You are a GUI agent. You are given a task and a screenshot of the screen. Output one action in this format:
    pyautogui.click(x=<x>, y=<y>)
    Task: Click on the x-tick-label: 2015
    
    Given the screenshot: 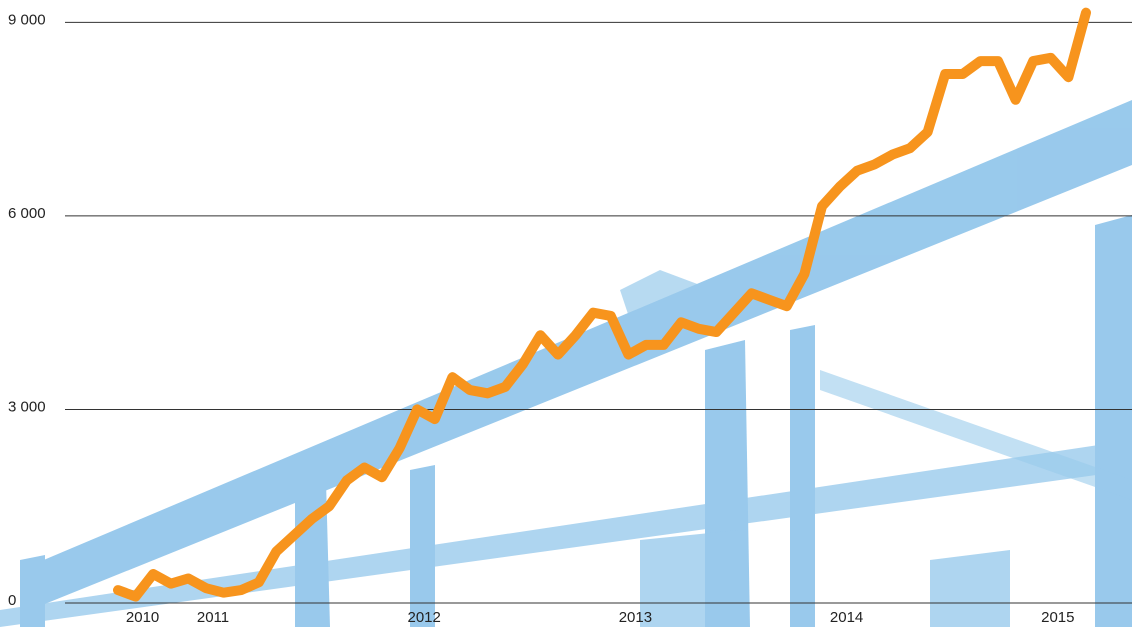 What is the action you would take?
    pyautogui.click(x=1057, y=617)
    